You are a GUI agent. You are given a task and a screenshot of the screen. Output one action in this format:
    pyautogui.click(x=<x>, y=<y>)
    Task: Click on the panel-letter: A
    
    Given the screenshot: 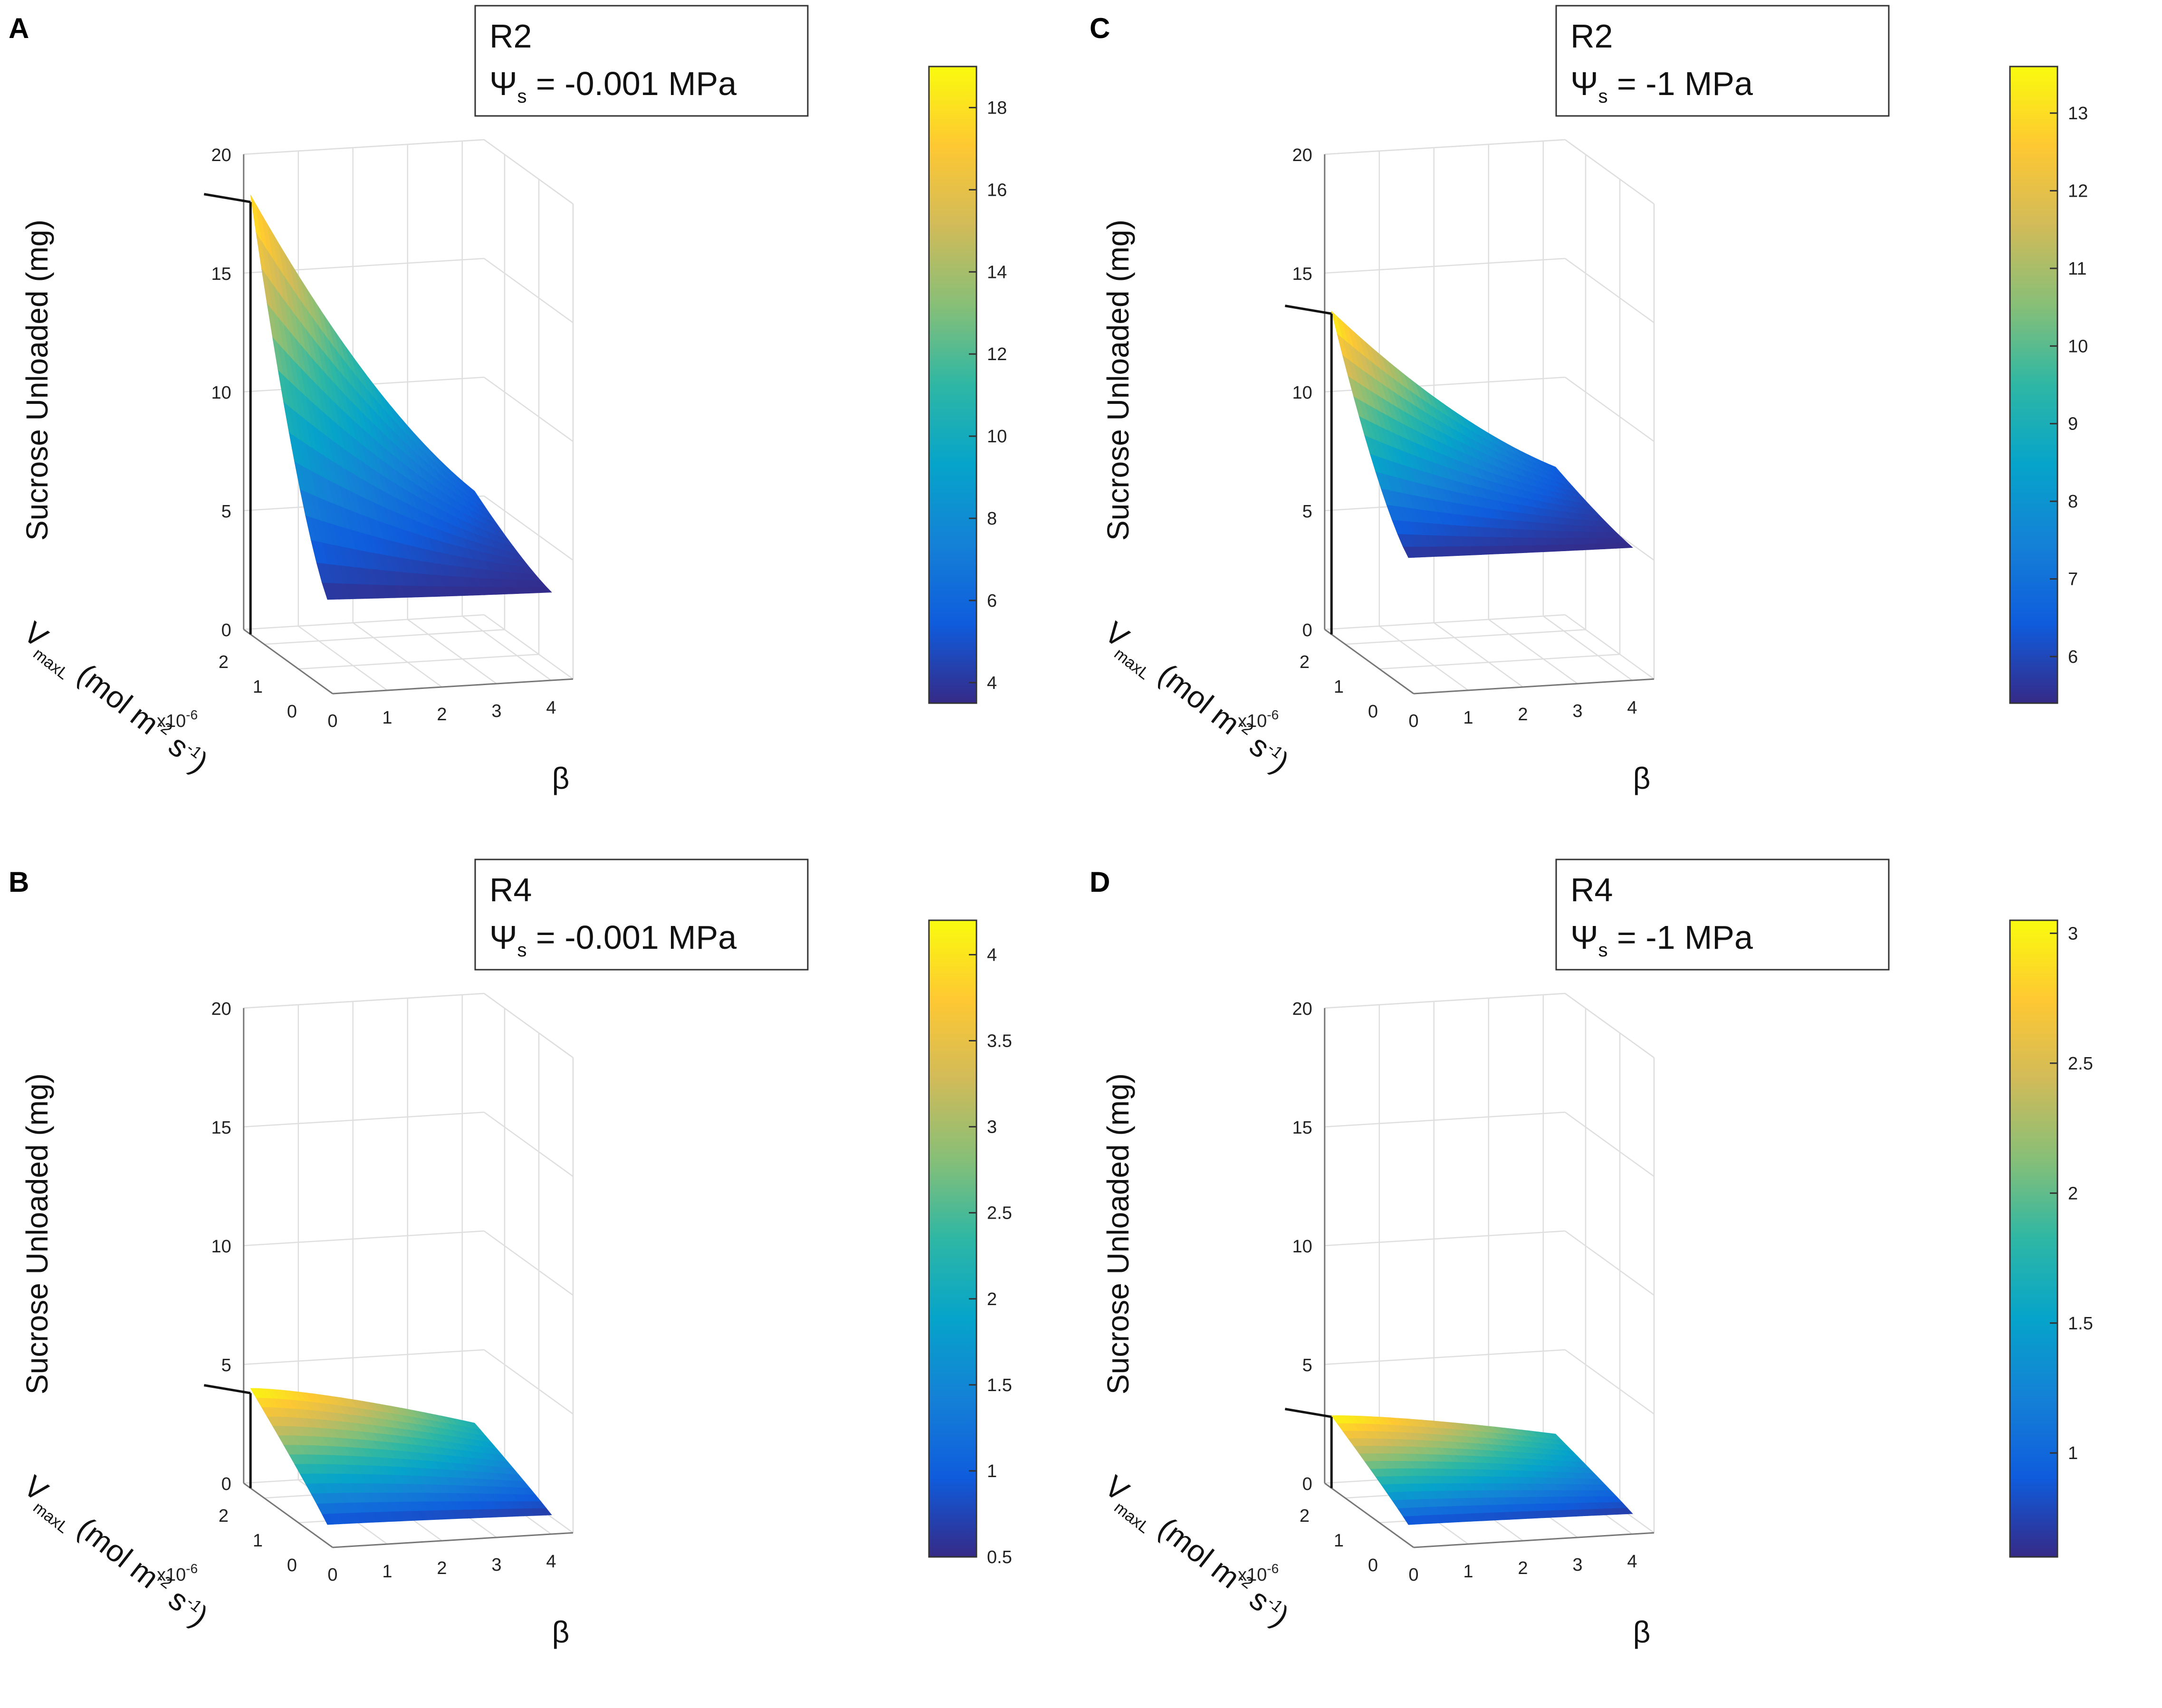 What is the action you would take?
    pyautogui.click(x=19, y=28)
    